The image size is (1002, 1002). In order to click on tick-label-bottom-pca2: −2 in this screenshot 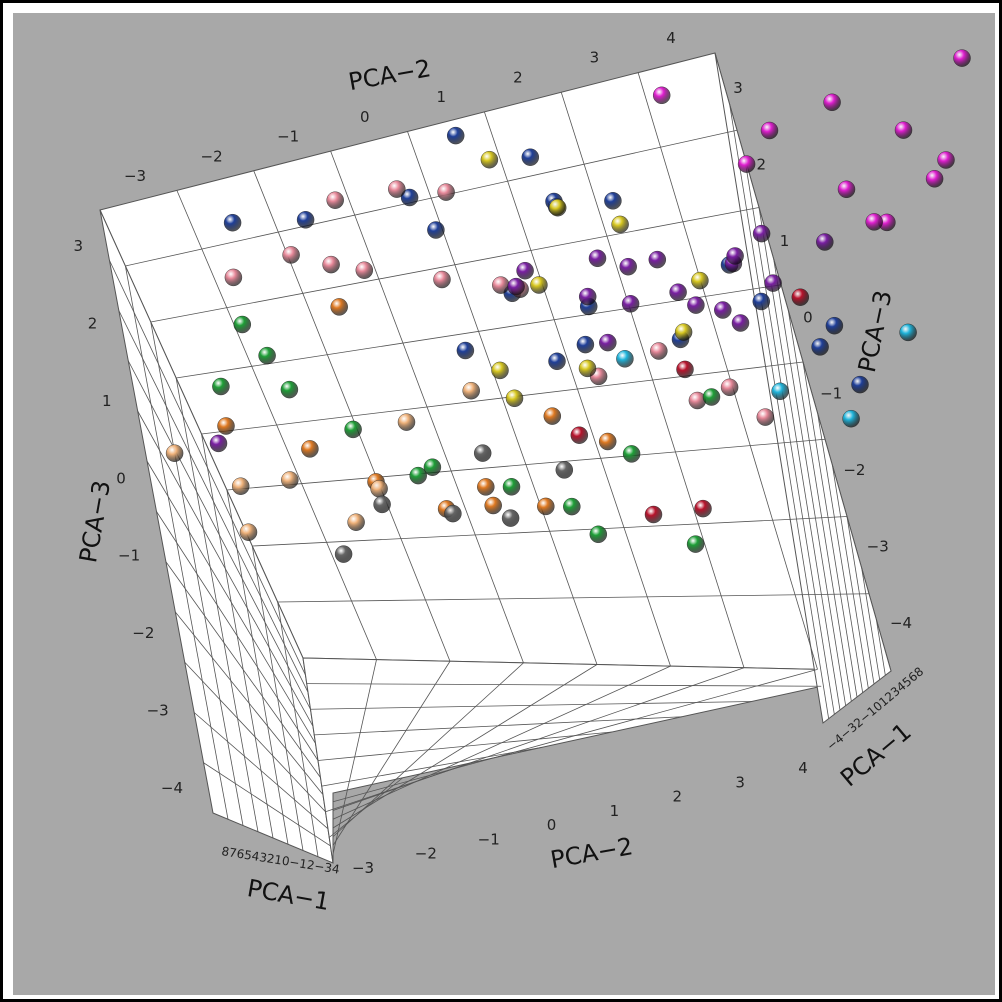, I will do `click(426, 854)`.